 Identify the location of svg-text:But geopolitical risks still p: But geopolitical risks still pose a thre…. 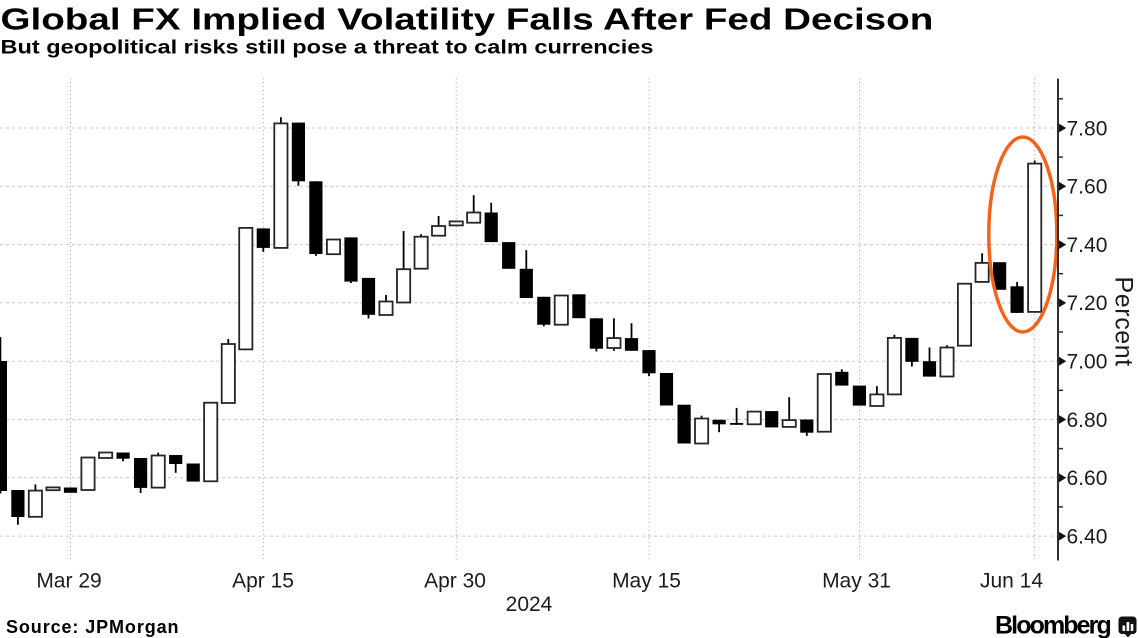
(327, 47).